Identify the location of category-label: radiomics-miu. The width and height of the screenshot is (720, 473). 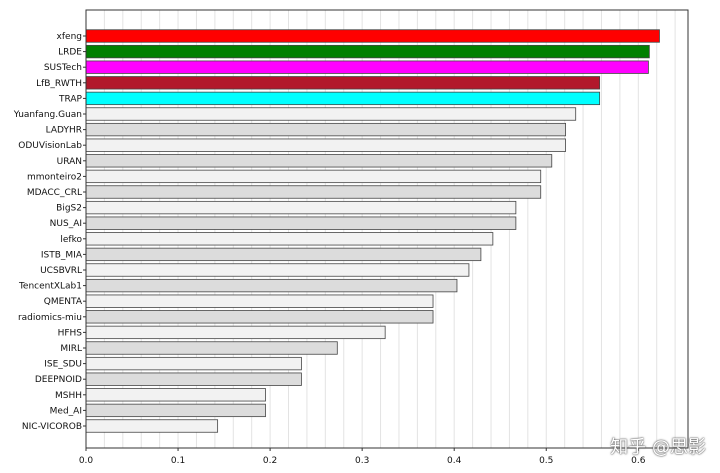
(50, 318).